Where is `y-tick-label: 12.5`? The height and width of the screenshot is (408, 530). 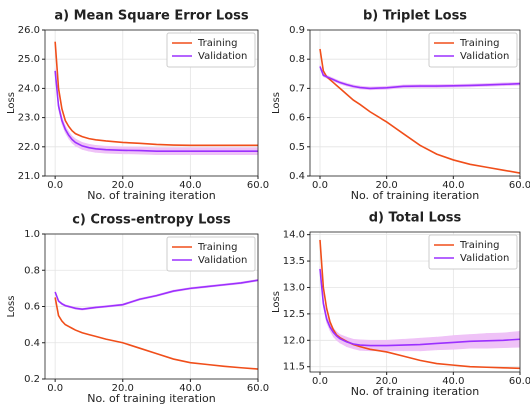
y-tick-label: 12.5 is located at coordinates (294, 314).